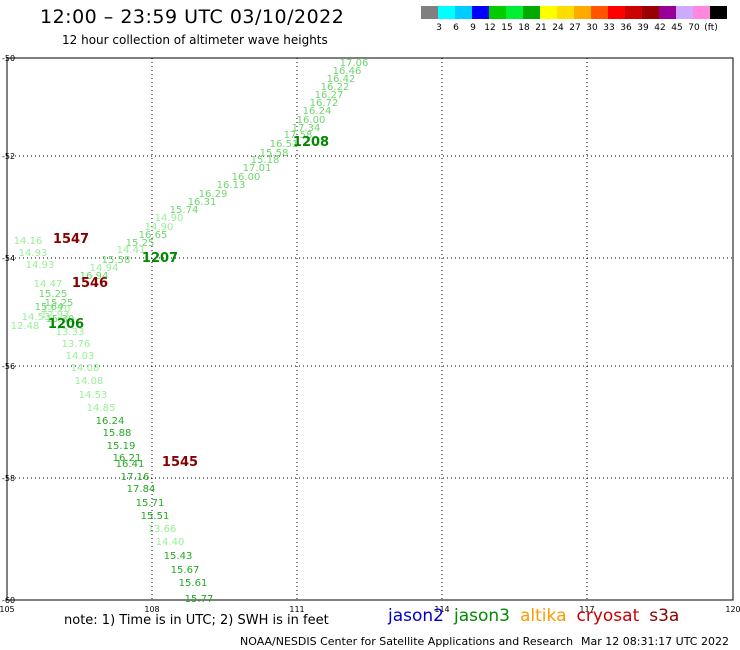 Image resolution: width=740 pixels, height=650 pixels. I want to click on wave-height-label: 13.33, so click(70, 332).